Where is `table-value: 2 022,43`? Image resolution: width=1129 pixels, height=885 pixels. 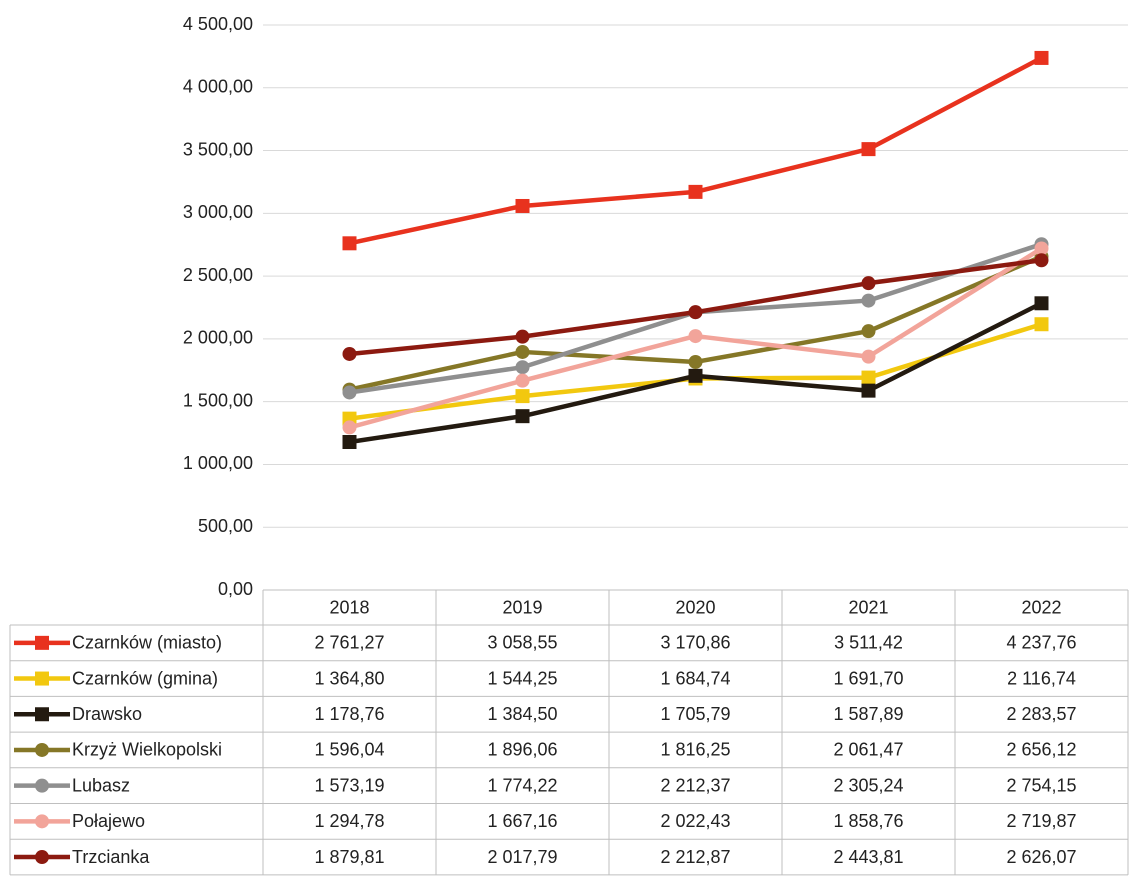 table-value: 2 022,43 is located at coordinates (695, 821).